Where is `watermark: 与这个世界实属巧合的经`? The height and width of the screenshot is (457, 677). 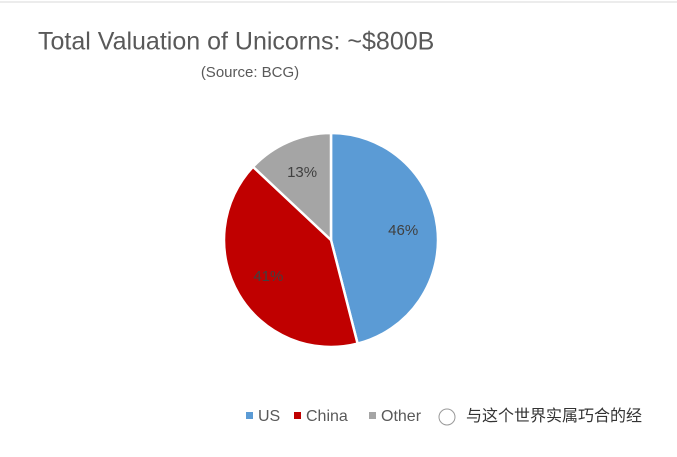 watermark: 与这个世界实属巧合的经 is located at coordinates (554, 416).